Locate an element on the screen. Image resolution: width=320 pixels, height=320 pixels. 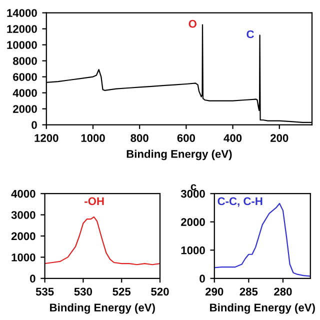
y-tick-label: 14000 is located at coordinates (22, 13).